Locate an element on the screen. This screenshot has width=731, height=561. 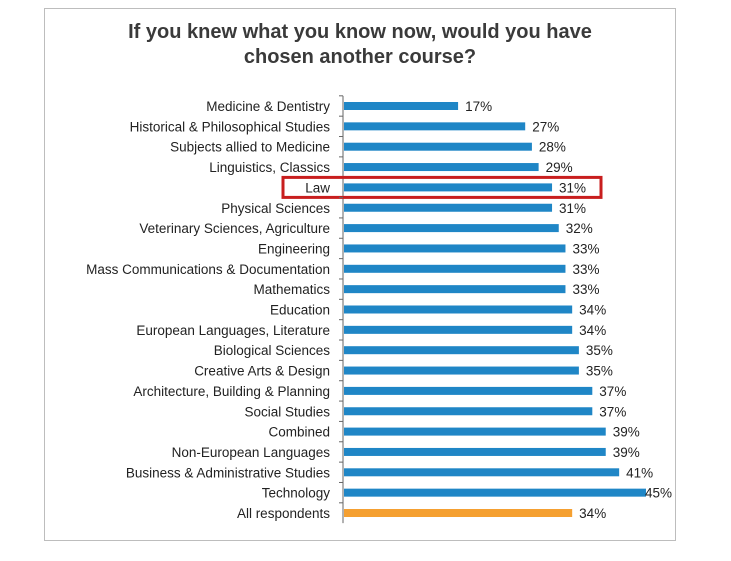
category-label: Engineering is located at coordinates (294, 248).